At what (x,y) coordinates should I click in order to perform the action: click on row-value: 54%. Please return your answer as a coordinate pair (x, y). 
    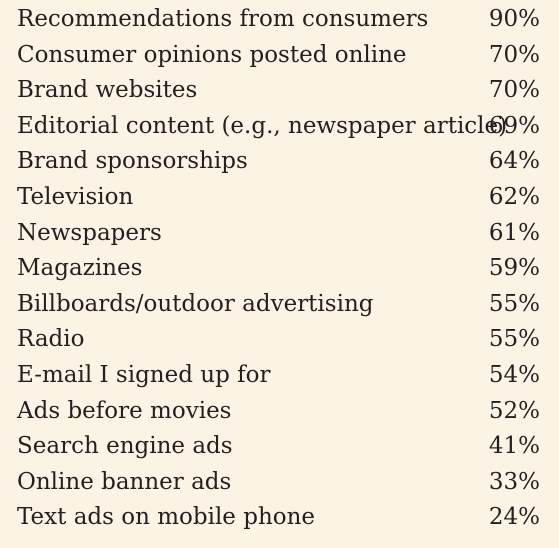
    Looking at the image, I should click on (514, 374).